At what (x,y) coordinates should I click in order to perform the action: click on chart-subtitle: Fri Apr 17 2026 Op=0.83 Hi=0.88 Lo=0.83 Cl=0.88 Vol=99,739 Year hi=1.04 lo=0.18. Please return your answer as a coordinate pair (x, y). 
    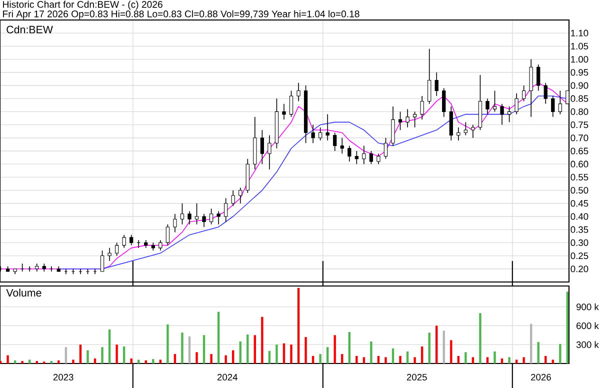
    Looking at the image, I should click on (181, 15).